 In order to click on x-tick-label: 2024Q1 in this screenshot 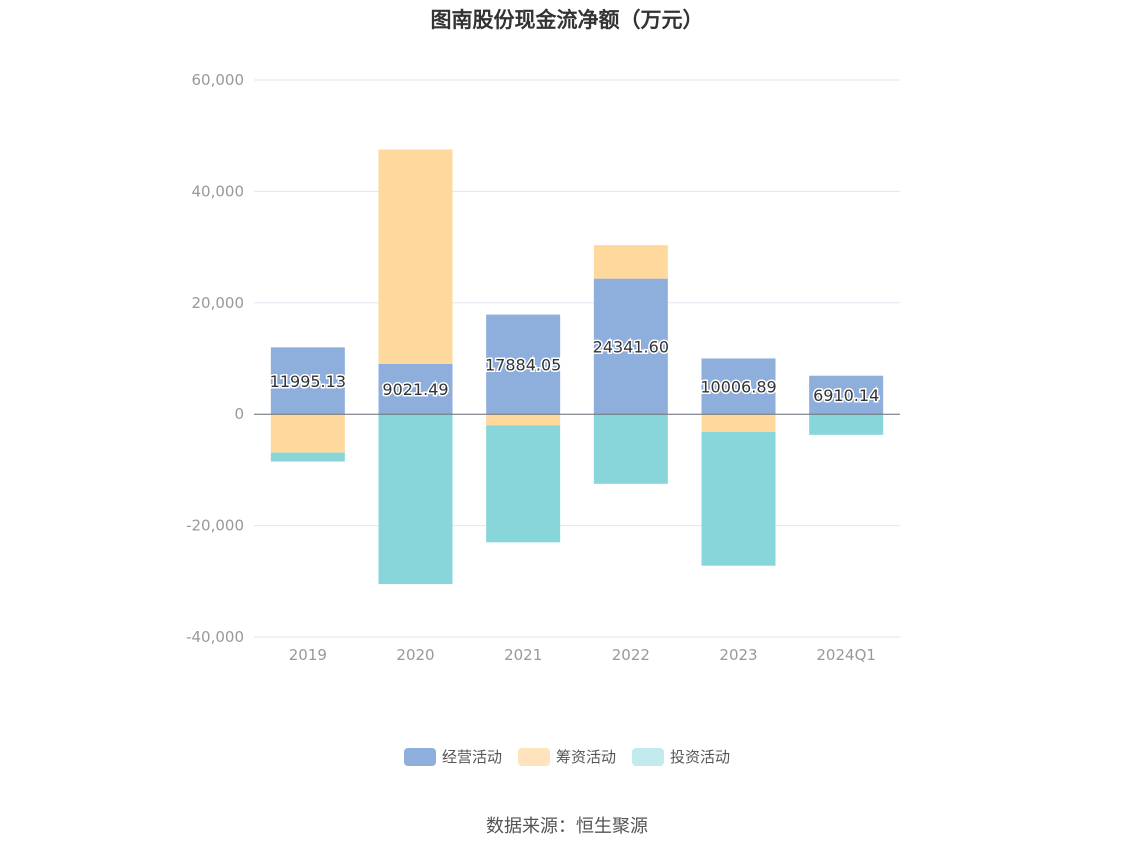, I will do `click(846, 655)`.